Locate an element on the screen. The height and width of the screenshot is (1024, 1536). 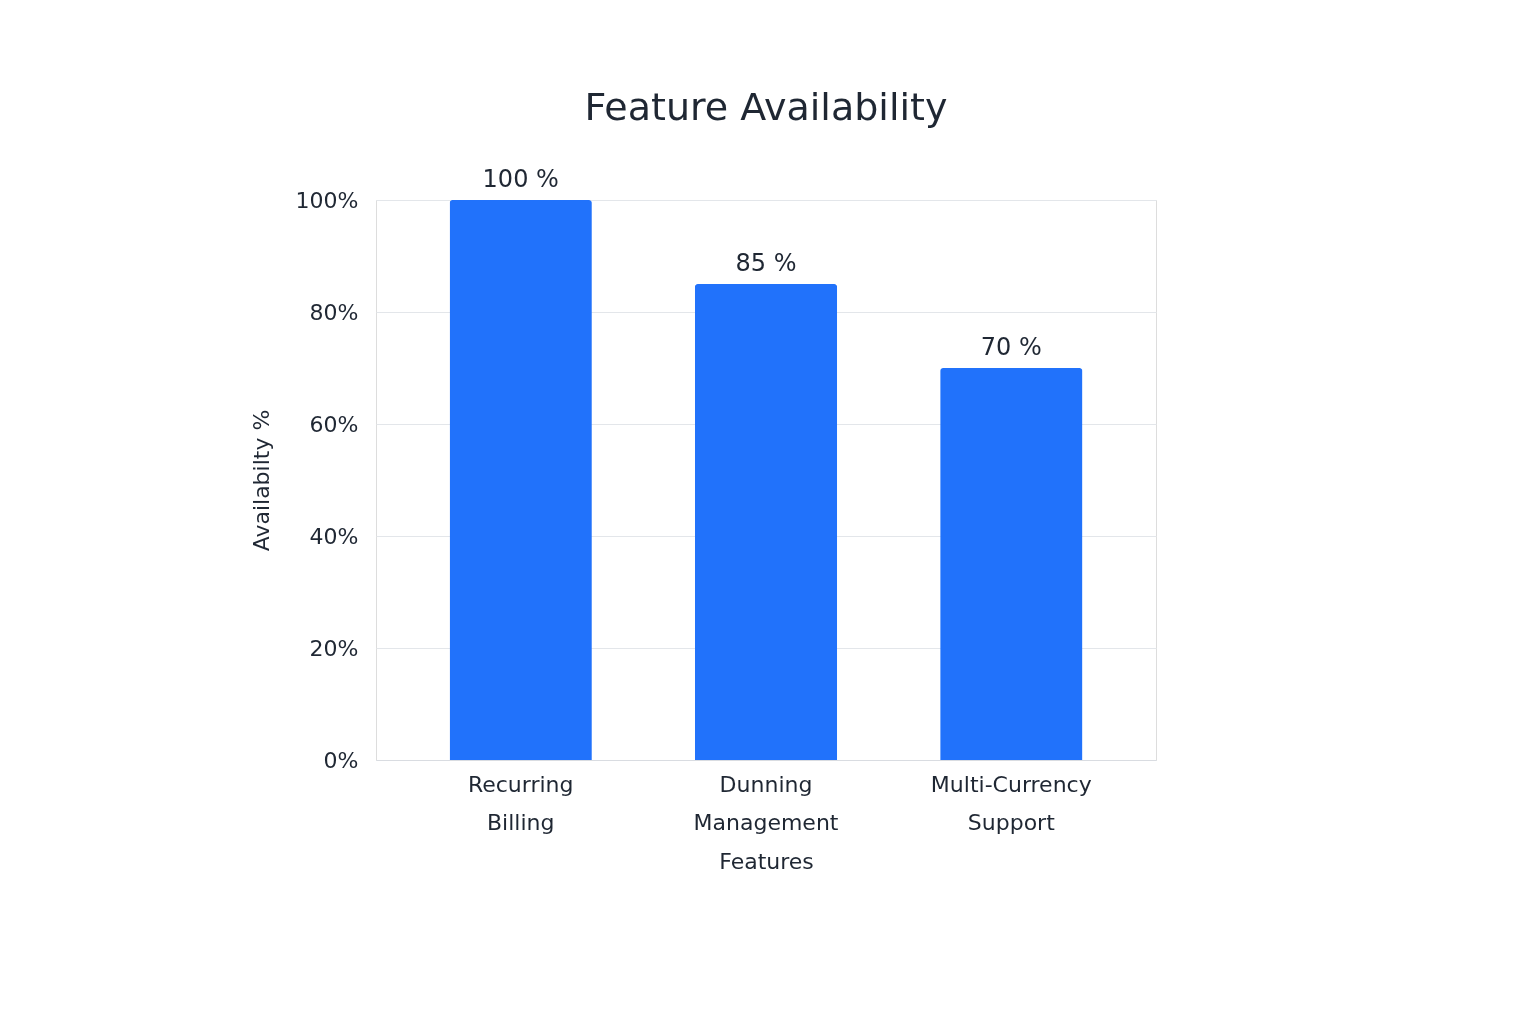
x-tick-label: Multi-Currency Support is located at coordinates (1011, 803).